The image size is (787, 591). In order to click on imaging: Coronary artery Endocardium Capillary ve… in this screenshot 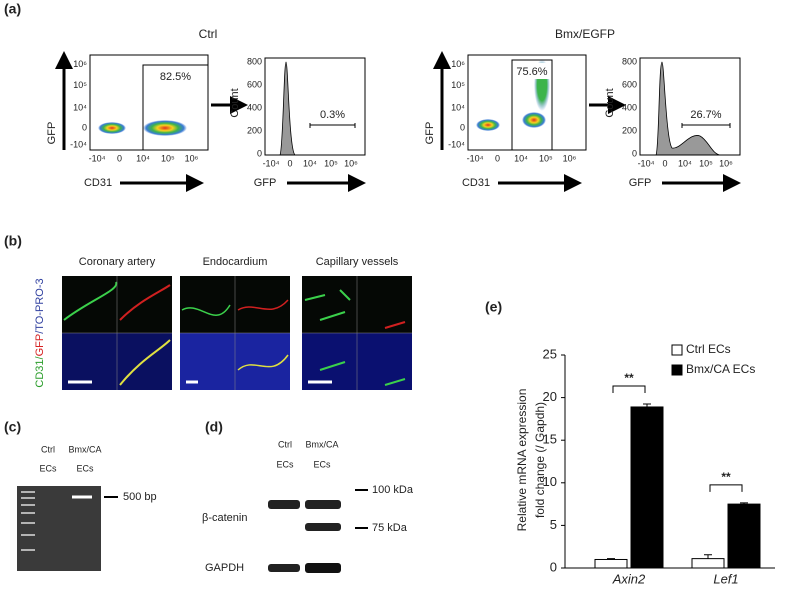, I will do `click(223, 323)`.